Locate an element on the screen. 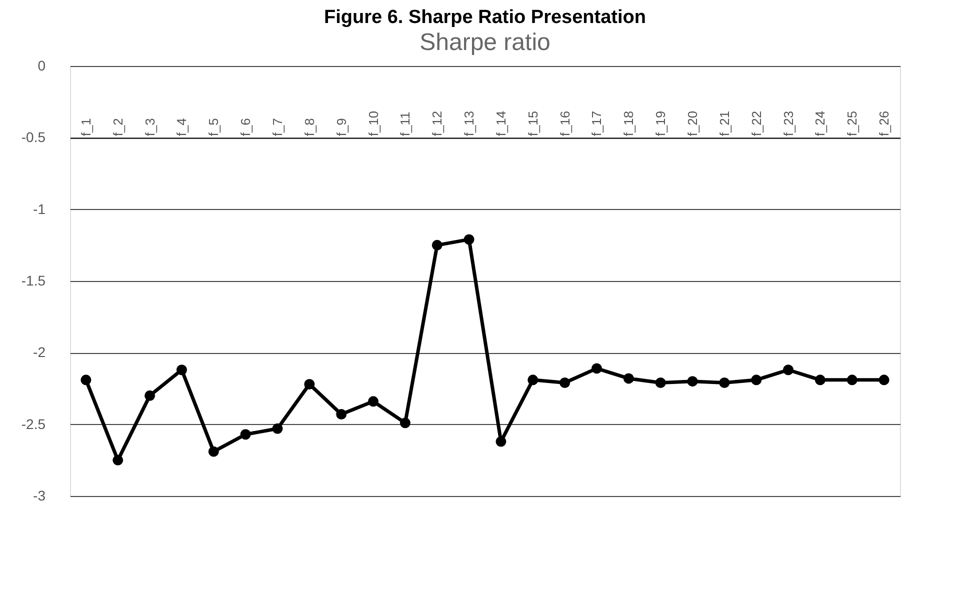 The image size is (966, 592). x-tick-label: f_21 is located at coordinates (724, 123).